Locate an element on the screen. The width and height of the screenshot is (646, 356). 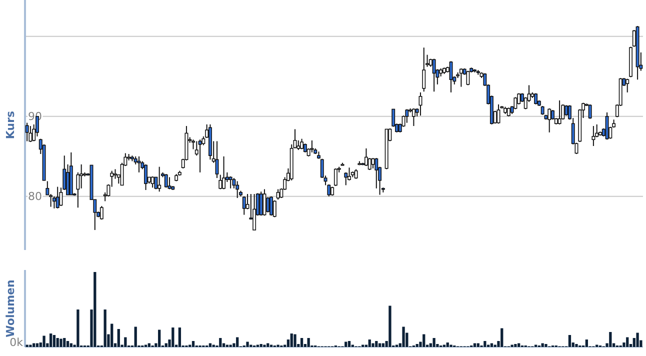
text: 0k is located at coordinates (17, 342).